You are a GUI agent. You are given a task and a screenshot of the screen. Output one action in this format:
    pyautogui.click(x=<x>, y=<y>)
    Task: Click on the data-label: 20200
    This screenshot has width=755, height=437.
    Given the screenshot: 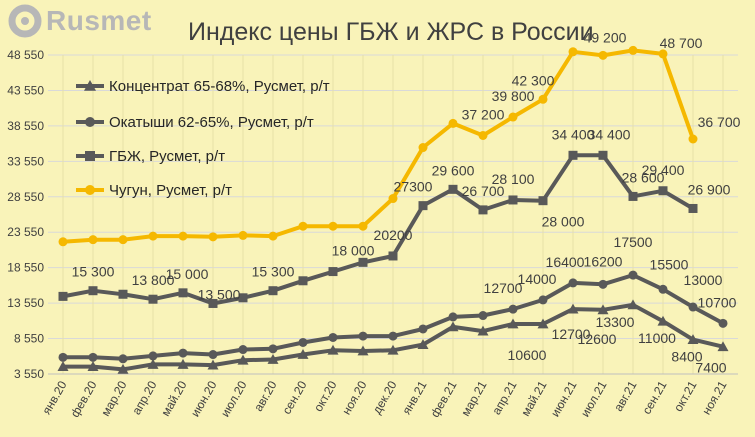 What is the action you would take?
    pyautogui.click(x=393, y=235)
    